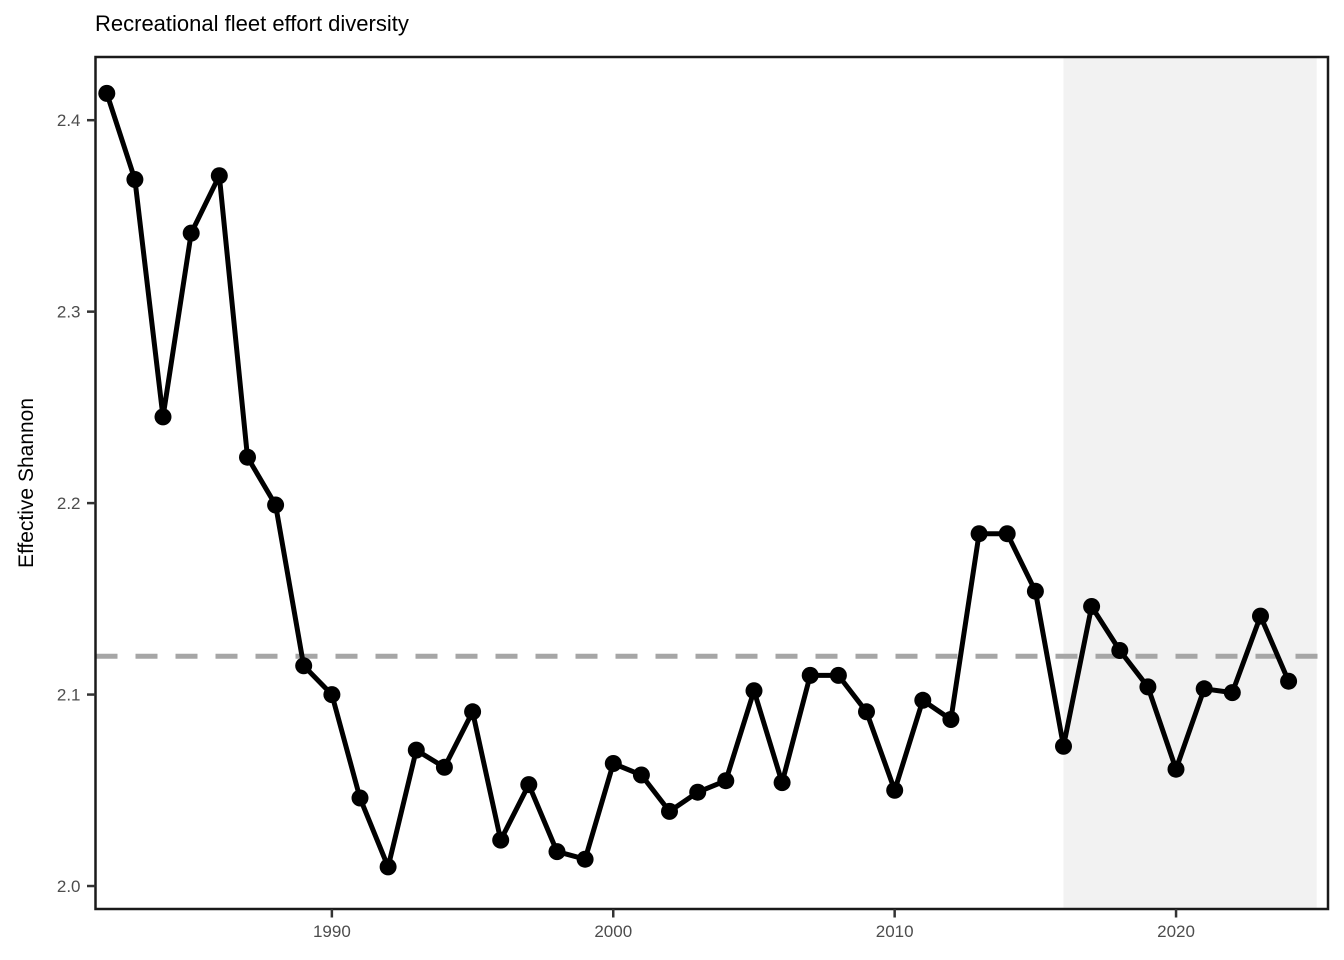 The image size is (1344, 960). What do you see at coordinates (641, 775) in the screenshot?
I see `data-point-2001` at bounding box center [641, 775].